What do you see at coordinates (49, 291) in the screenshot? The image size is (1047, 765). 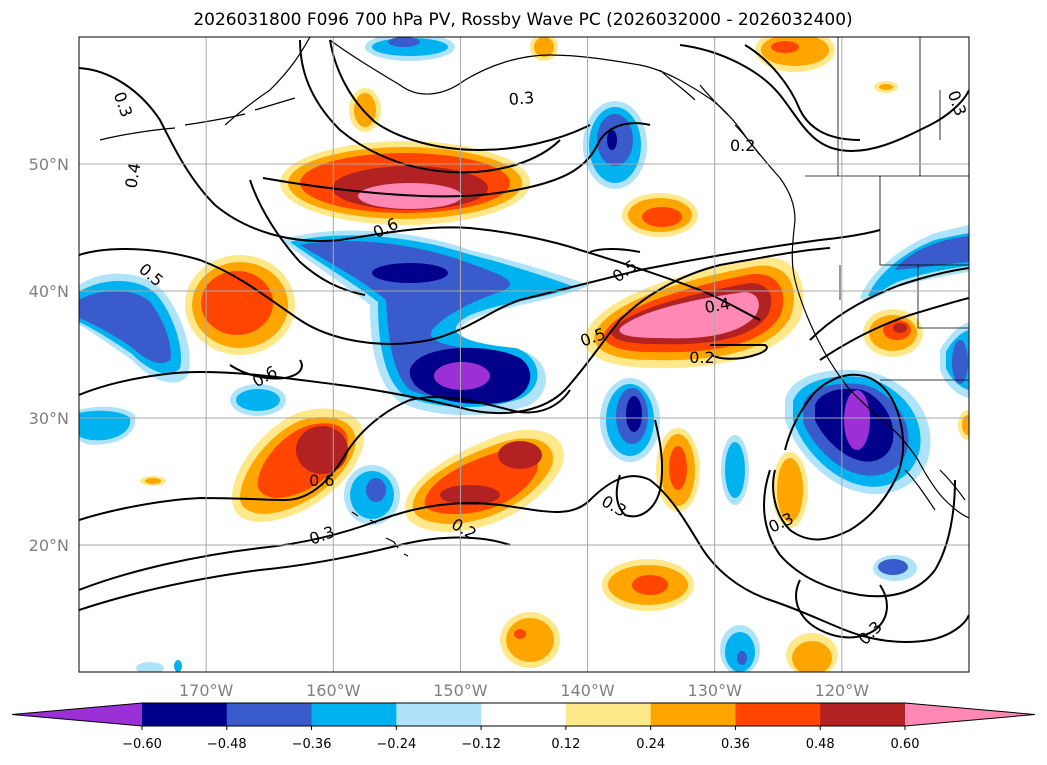 I see `lat-tick-label: 40°N` at bounding box center [49, 291].